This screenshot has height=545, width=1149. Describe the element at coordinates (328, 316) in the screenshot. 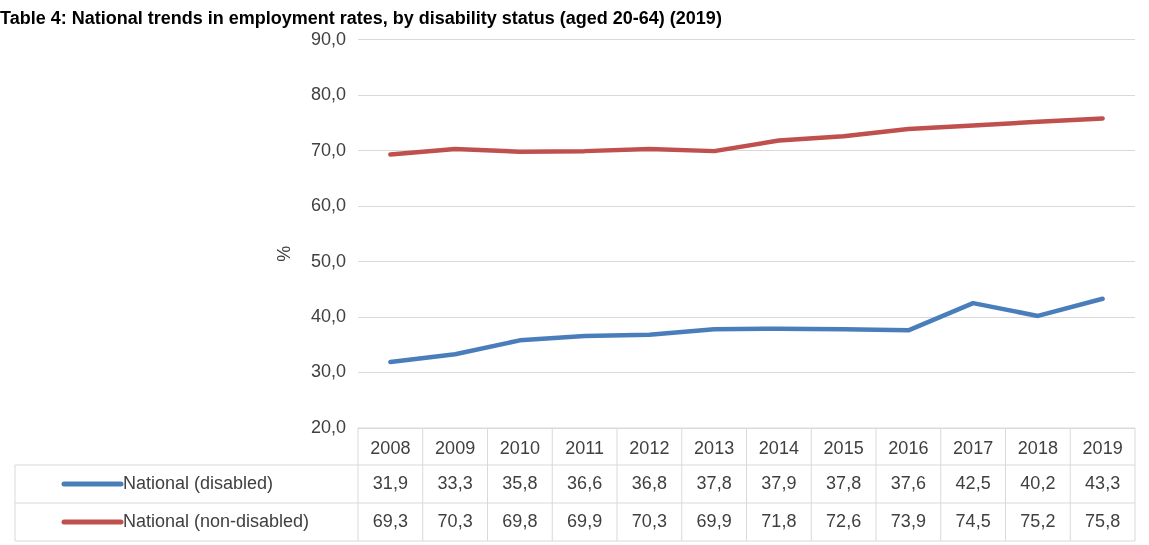

I see `y-tick-label: 40,0` at that location.